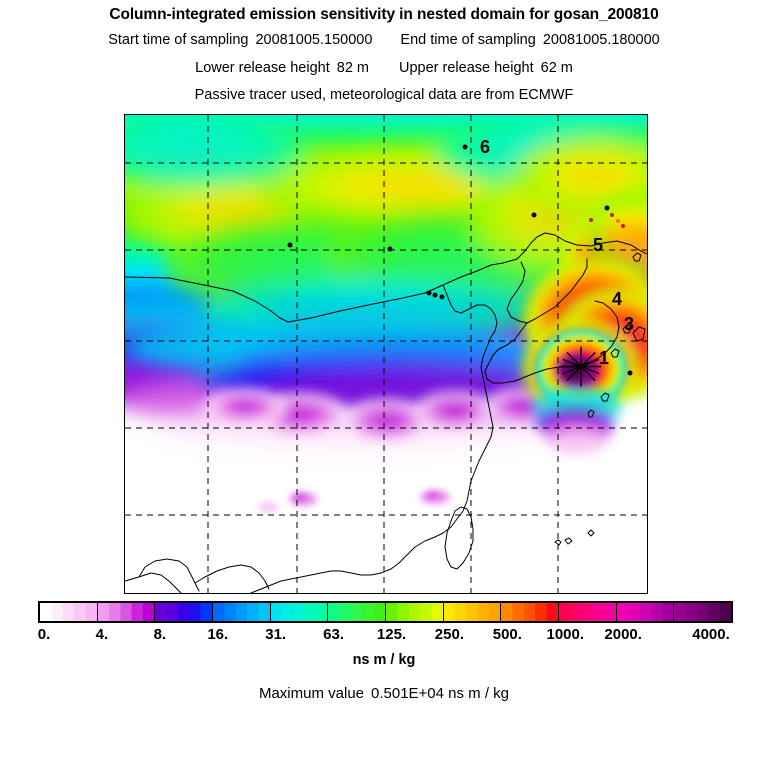 This screenshot has height=768, width=768. I want to click on station-dot-5d, so click(607, 208).